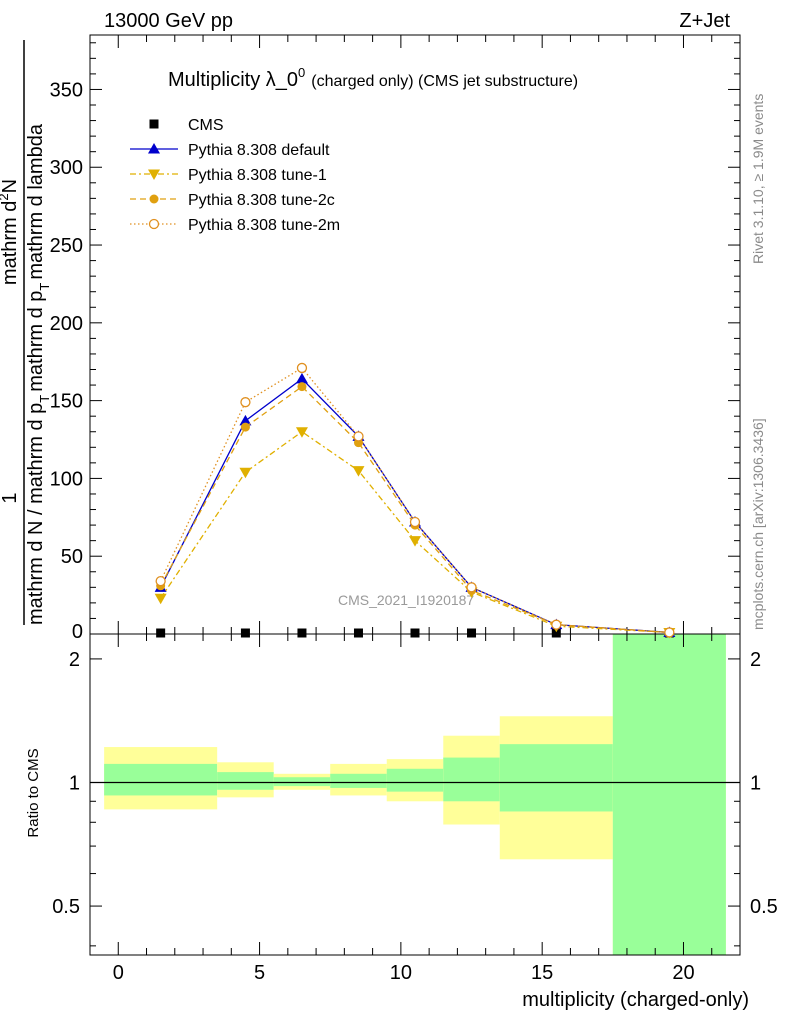 This screenshot has height=1024, width=786. Describe the element at coordinates (66, 90) in the screenshot. I see `y-tick-label: 350` at that location.